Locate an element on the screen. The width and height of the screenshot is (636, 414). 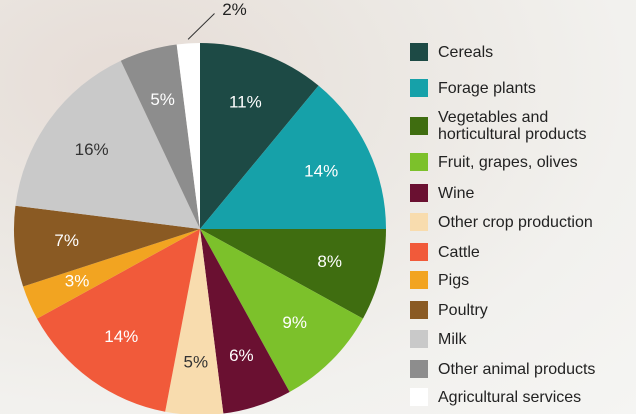
legend-label: Pigs is located at coordinates (454, 280).